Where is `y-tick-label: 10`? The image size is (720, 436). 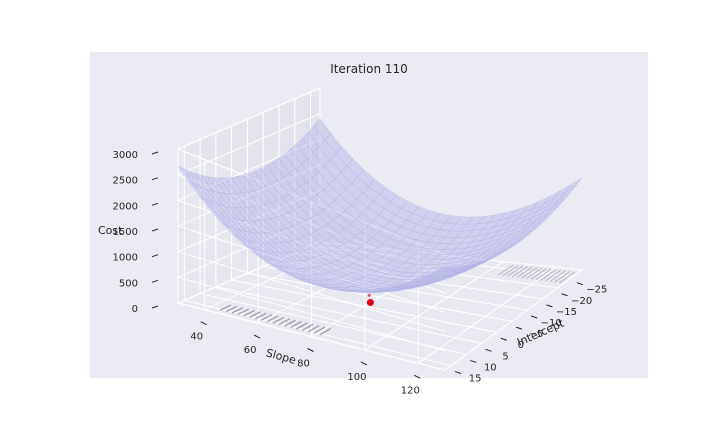 y-tick-label: 10 is located at coordinates (490, 367).